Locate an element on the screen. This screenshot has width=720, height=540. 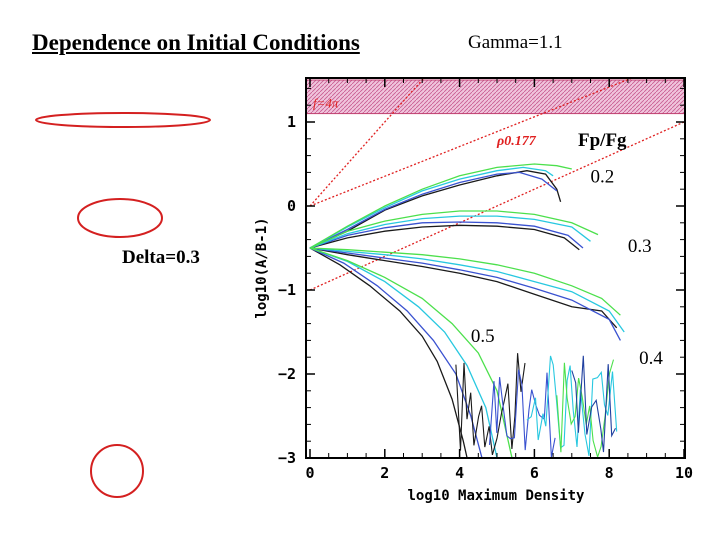
x-axis-label: log10 Maximum Density is located at coordinates (496, 496).